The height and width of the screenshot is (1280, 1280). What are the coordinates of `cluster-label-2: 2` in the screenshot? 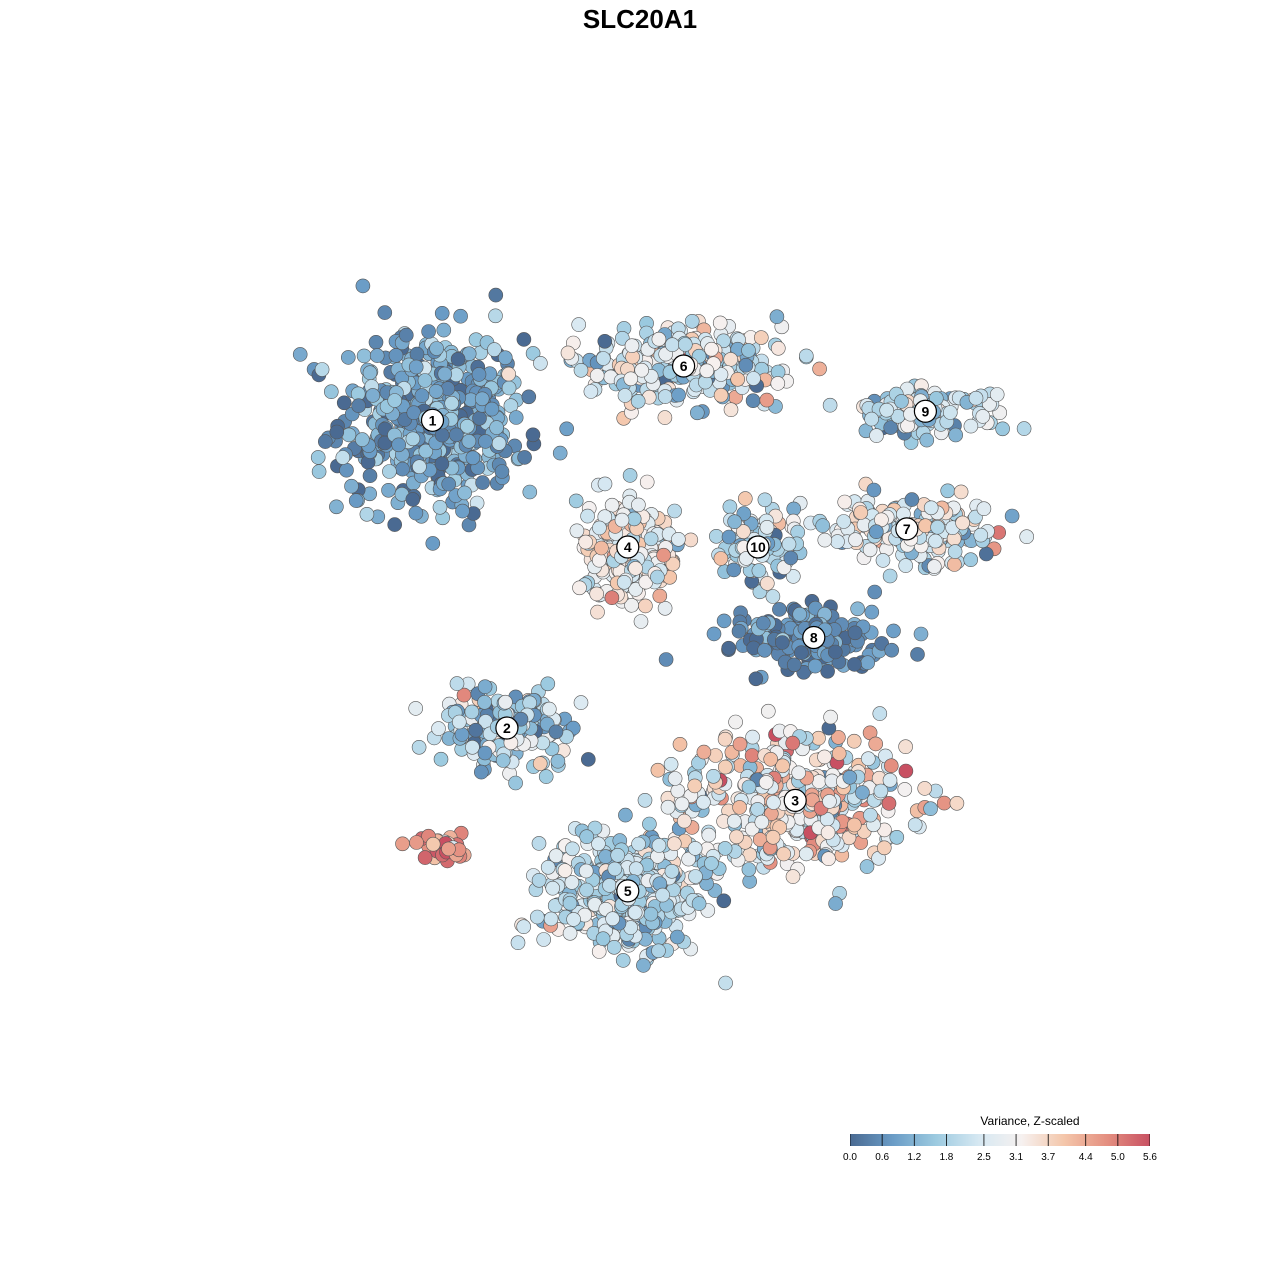 It's located at (507, 728).